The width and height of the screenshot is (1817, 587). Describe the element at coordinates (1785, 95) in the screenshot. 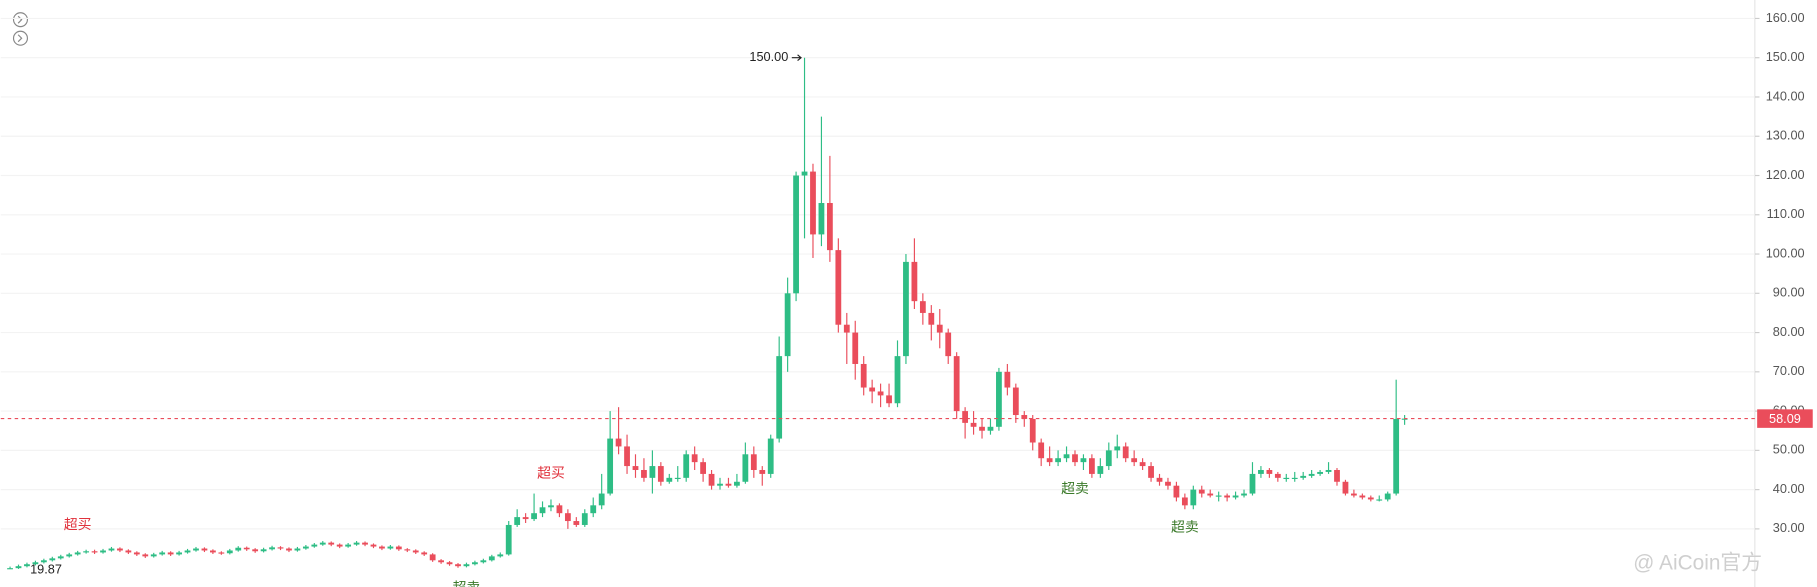

I see `y-tick-label: 140.00` at that location.